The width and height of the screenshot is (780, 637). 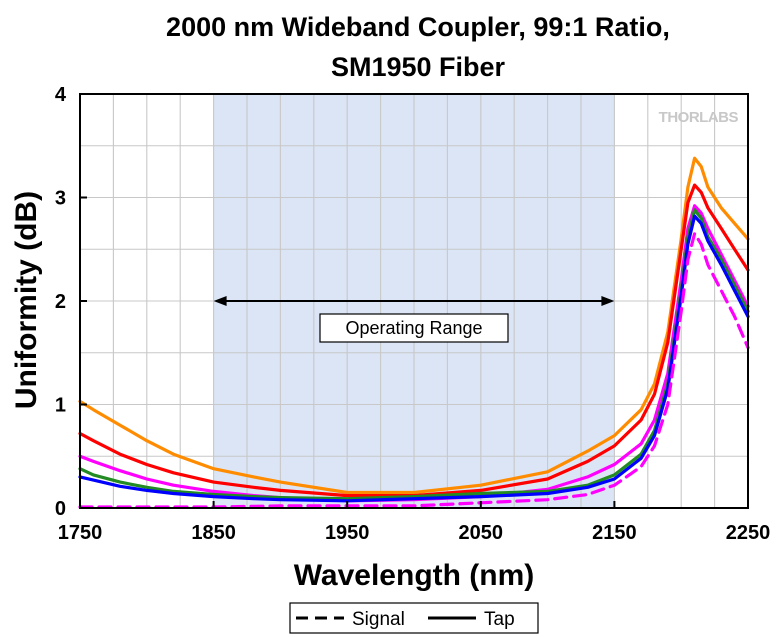 What do you see at coordinates (60, 199) in the screenshot?
I see `y-tick-label: 3` at bounding box center [60, 199].